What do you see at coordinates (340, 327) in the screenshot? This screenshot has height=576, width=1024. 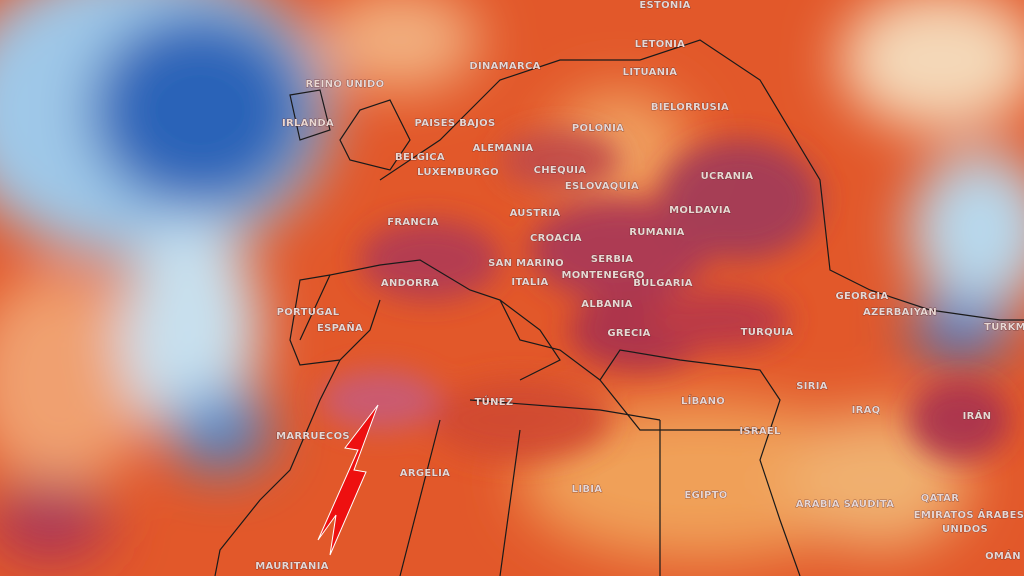 I see `country-label: ESPAÑA` at bounding box center [340, 327].